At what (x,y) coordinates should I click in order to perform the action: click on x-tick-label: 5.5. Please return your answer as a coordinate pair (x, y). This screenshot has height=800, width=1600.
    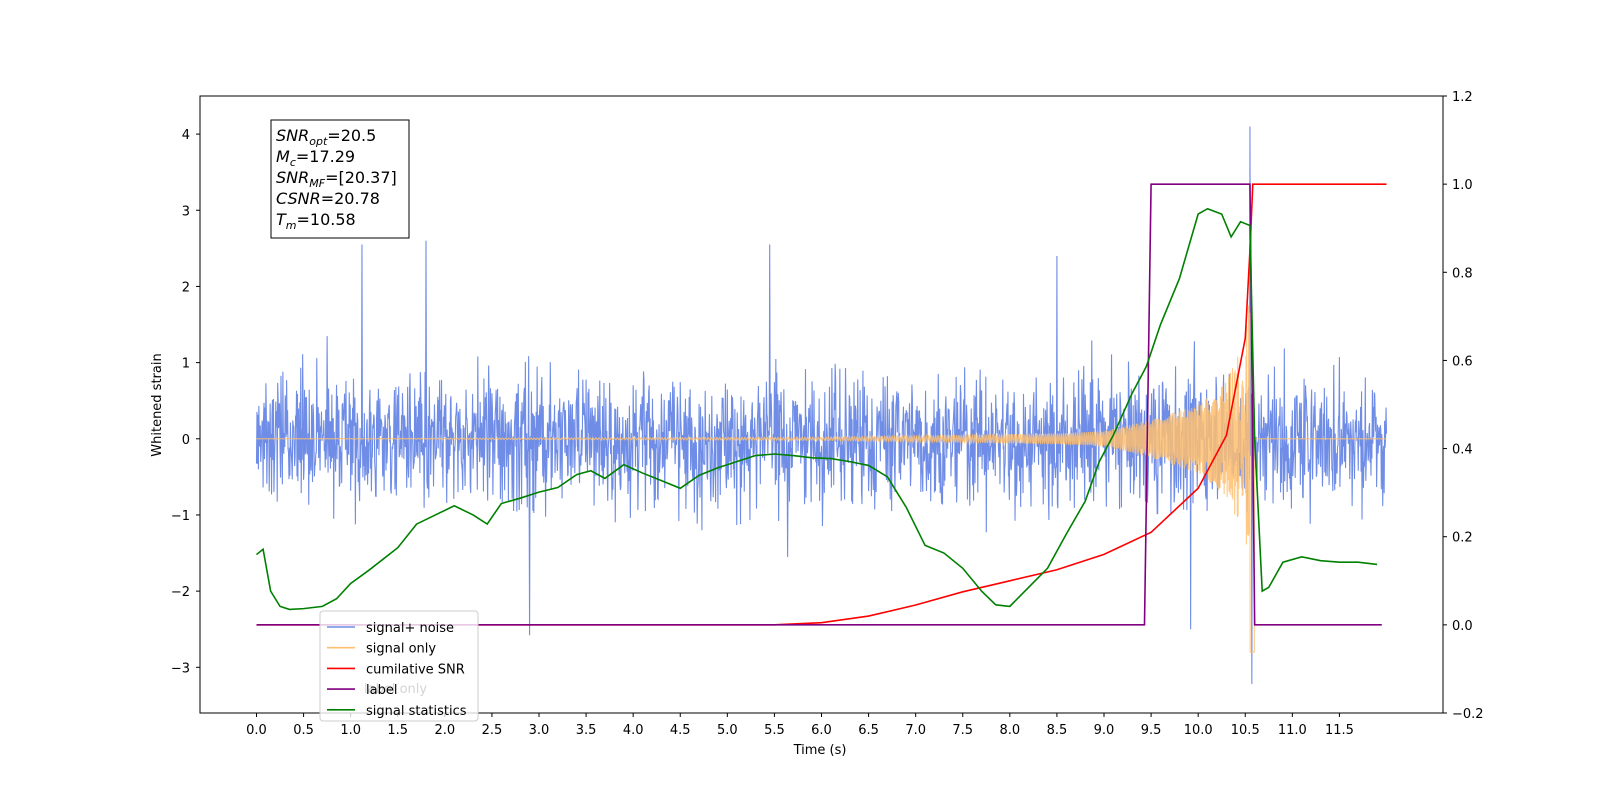
    Looking at the image, I should click on (774, 730).